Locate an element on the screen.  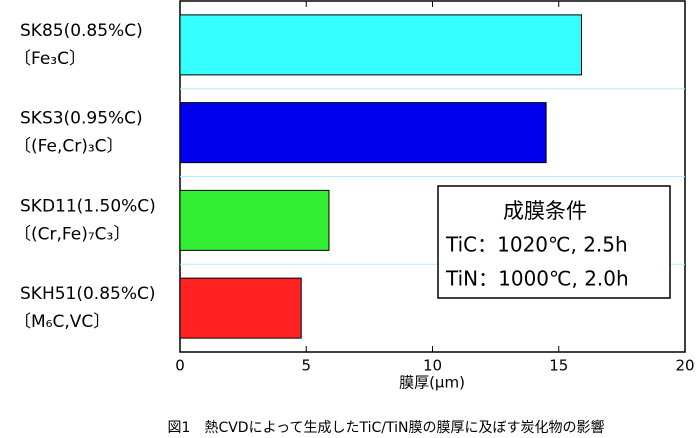
category-label: SKD11(1.50%C) is located at coordinates (88, 206).